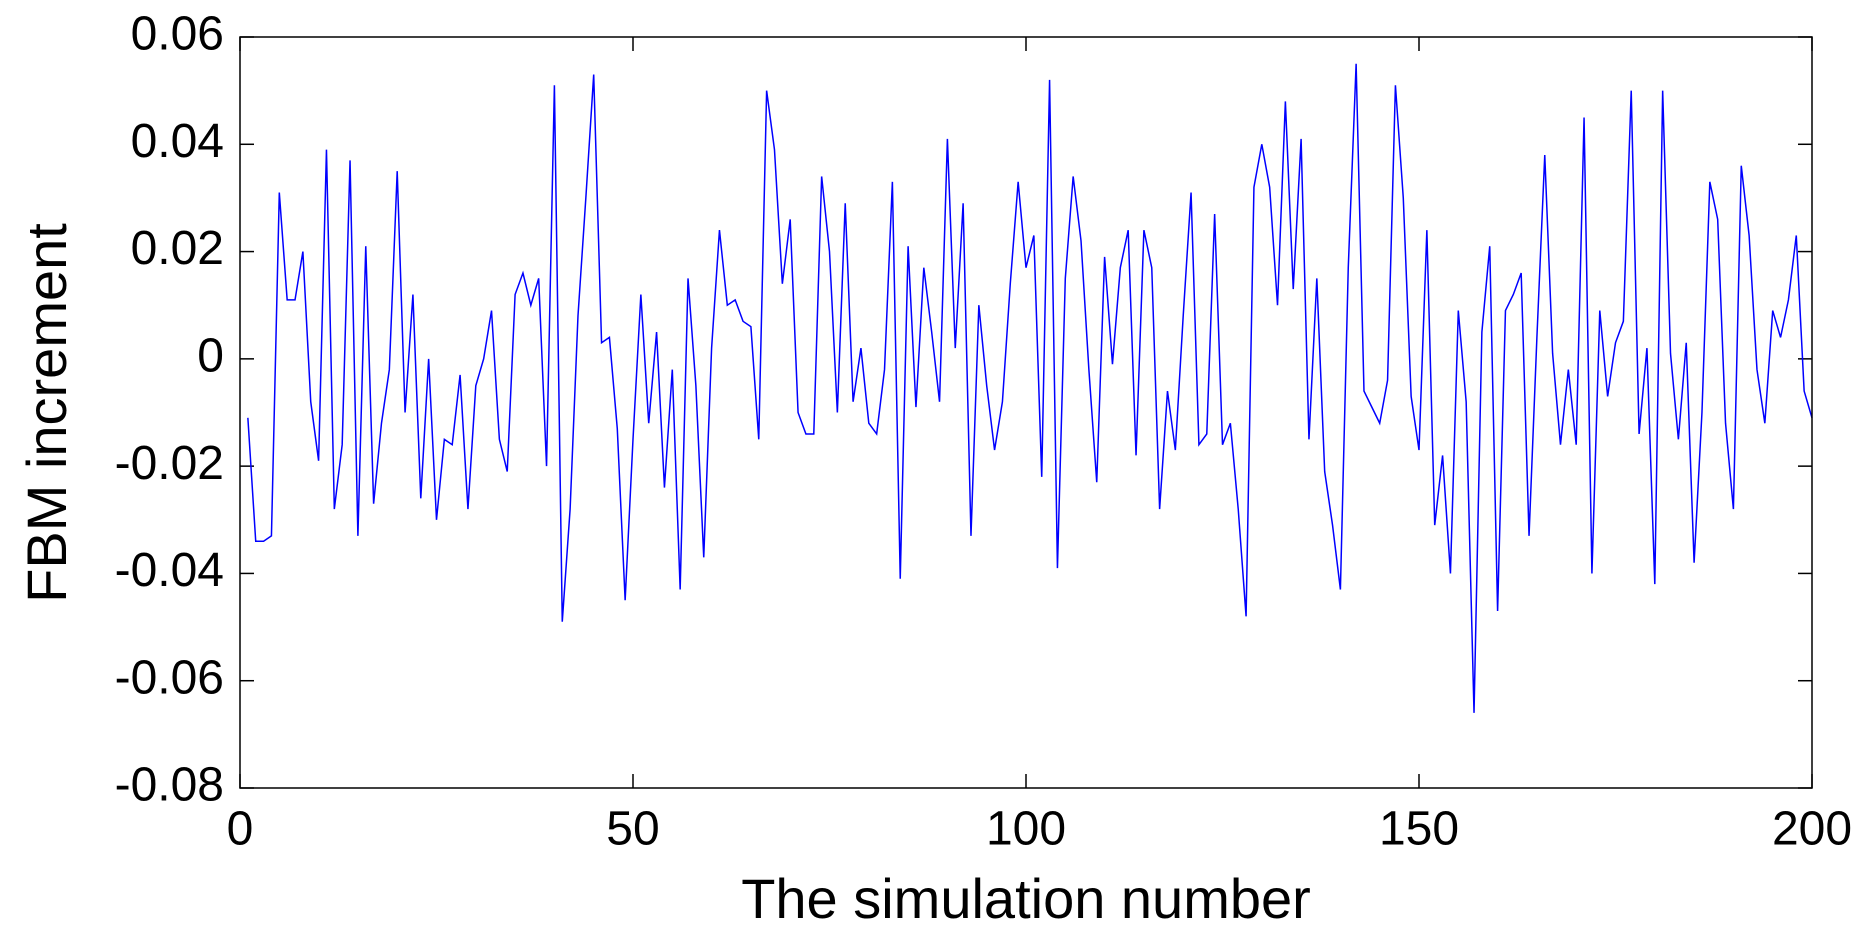 Image resolution: width=1870 pixels, height=942 pixels. What do you see at coordinates (177, 34) in the screenshot?
I see `y-tick-label: 0.06` at bounding box center [177, 34].